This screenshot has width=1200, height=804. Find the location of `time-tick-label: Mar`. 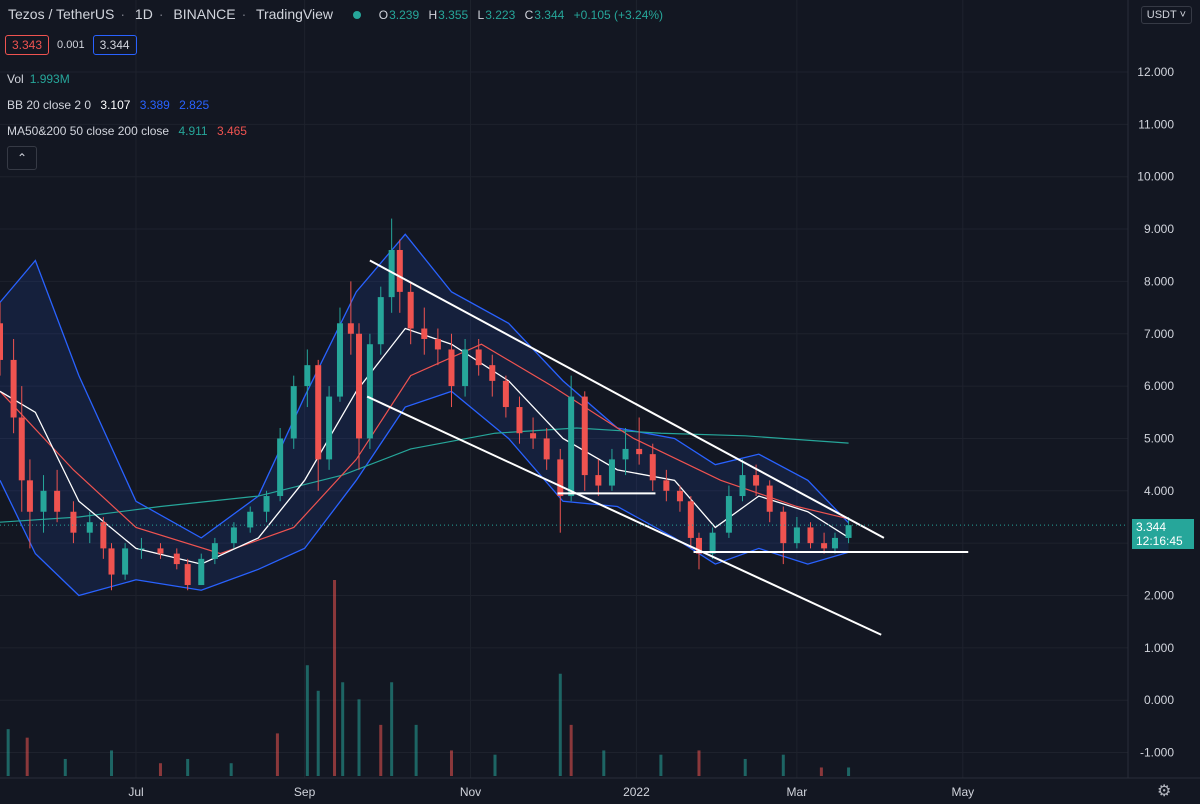

time-tick-label: Mar is located at coordinates (797, 792).